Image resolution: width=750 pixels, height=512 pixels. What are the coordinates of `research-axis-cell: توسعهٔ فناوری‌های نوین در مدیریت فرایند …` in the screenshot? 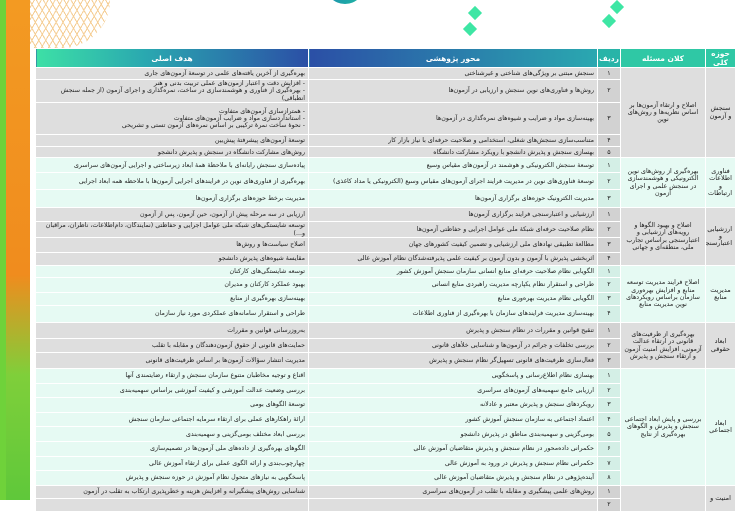 It's located at (453, 181).